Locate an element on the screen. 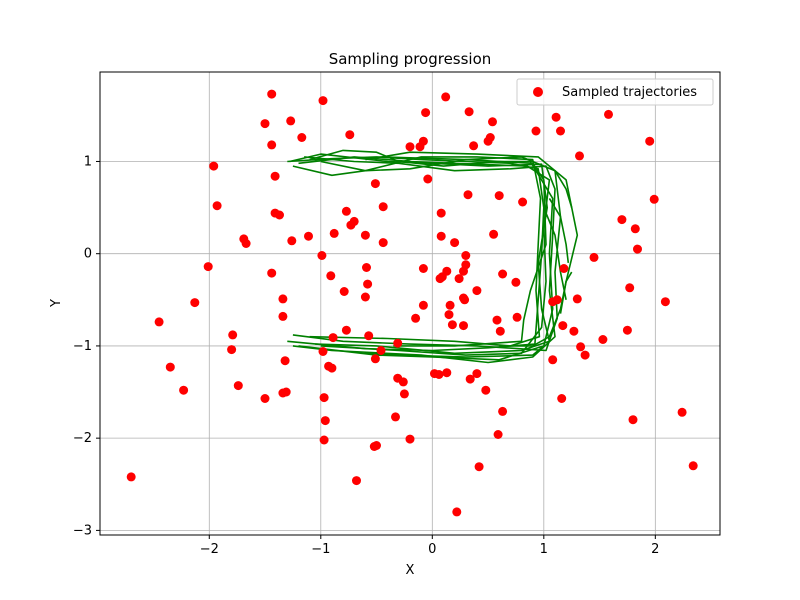 The width and height of the screenshot is (800, 600). y-tick-label: −2 is located at coordinates (82, 438).